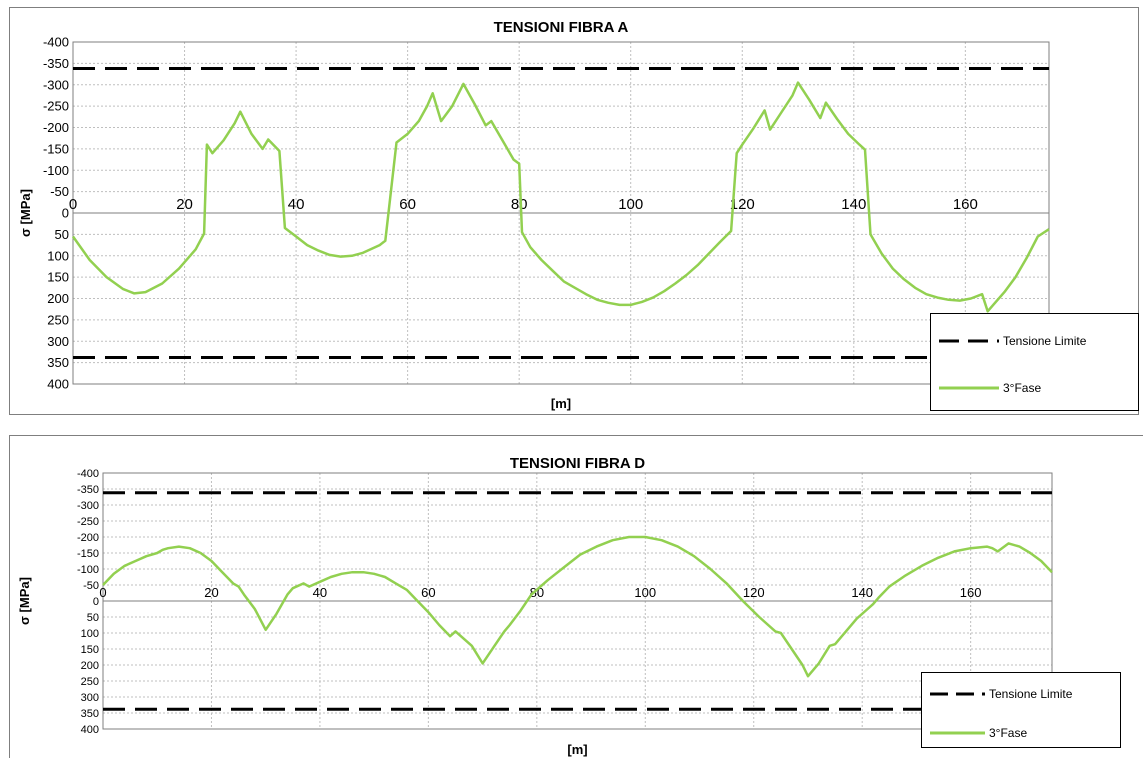  I want to click on legend-fibra-d: Tensione Limite 3°Fase, so click(1021, 710).